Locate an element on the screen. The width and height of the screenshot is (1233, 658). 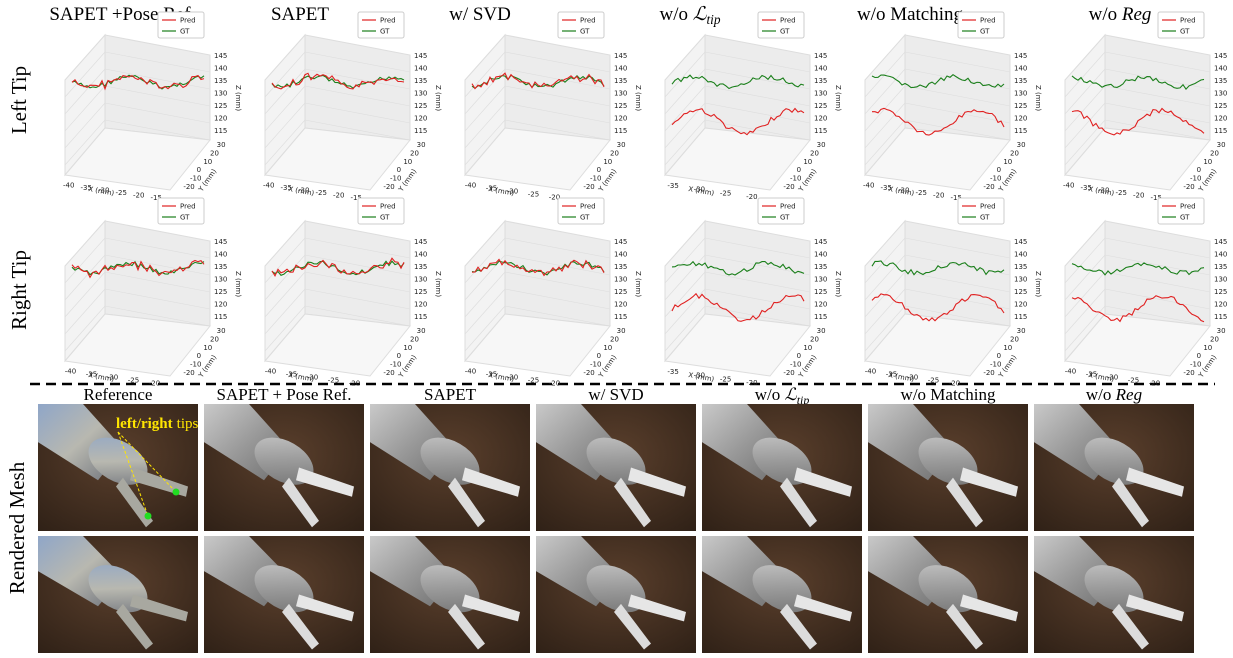
y-tick-label: 10 is located at coordinates (1207, 162).